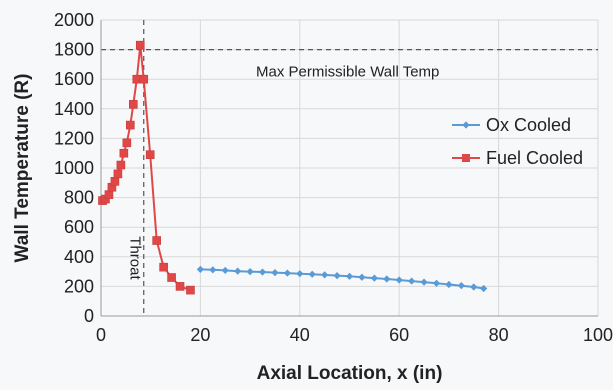 The height and width of the screenshot is (390, 613). What do you see at coordinates (347, 72) in the screenshot?
I see `max-temp-label: Max Permissible Wall Temp` at bounding box center [347, 72].